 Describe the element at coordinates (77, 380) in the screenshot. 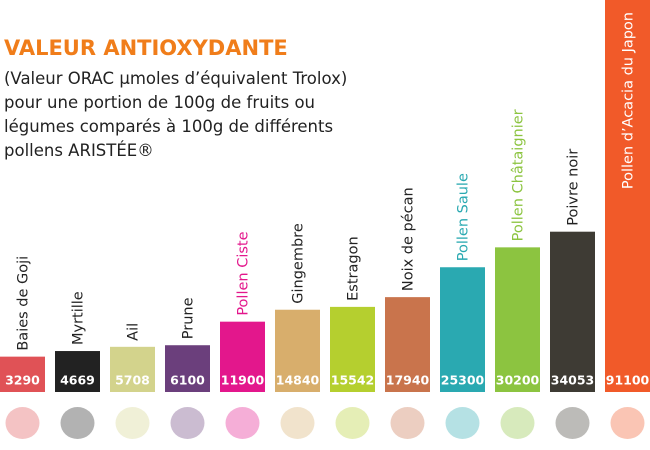

I see `value-label: 4669` at that location.